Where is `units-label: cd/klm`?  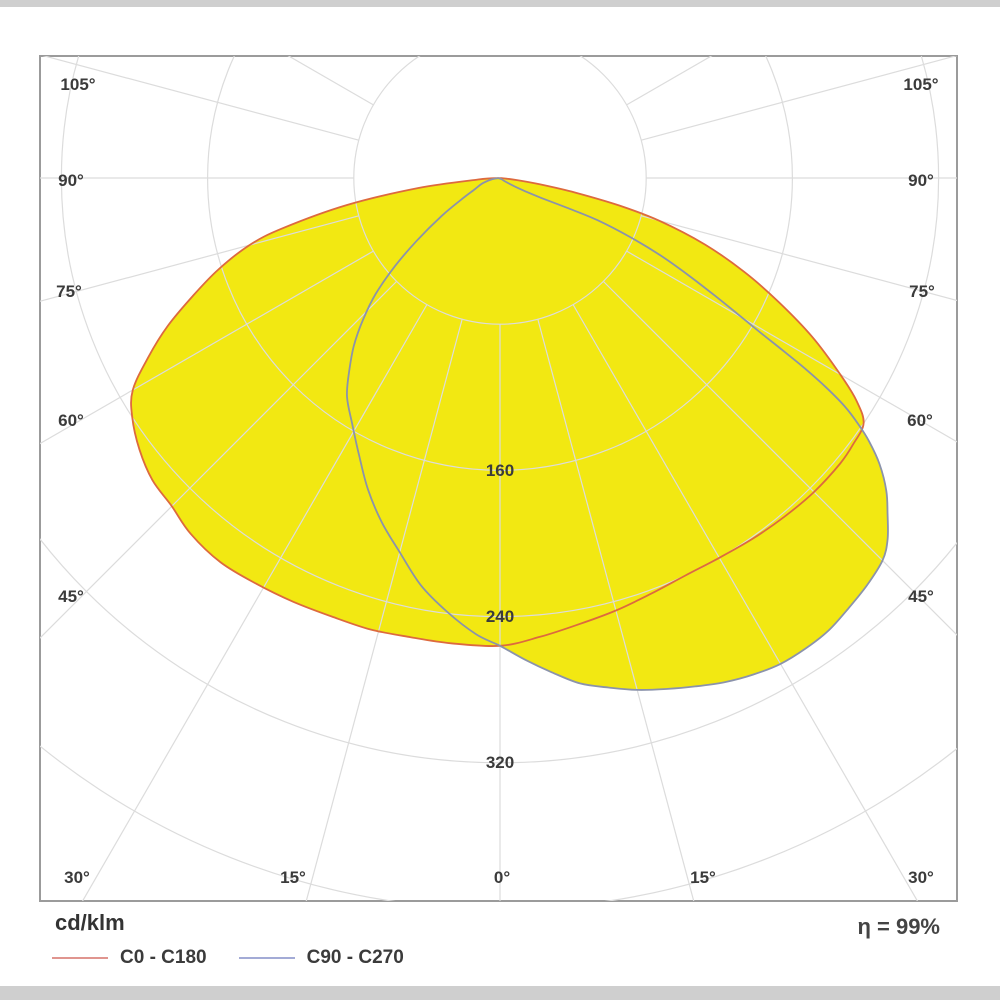 units-label: cd/klm is located at coordinates (90, 922).